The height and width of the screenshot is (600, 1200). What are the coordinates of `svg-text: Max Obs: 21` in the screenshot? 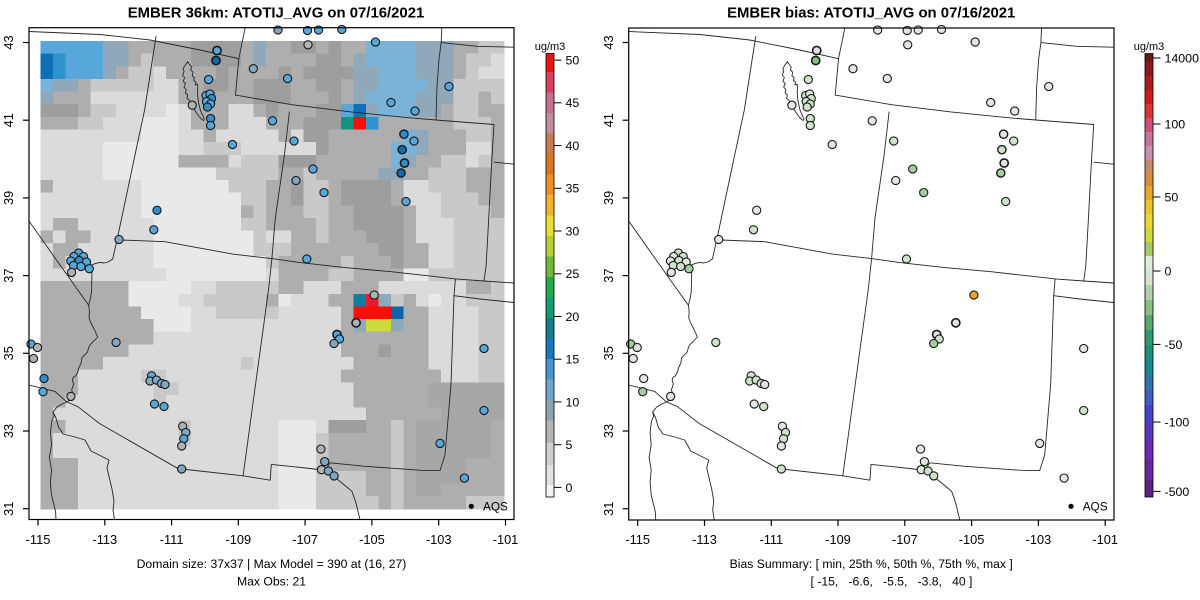 It's located at (271, 582).